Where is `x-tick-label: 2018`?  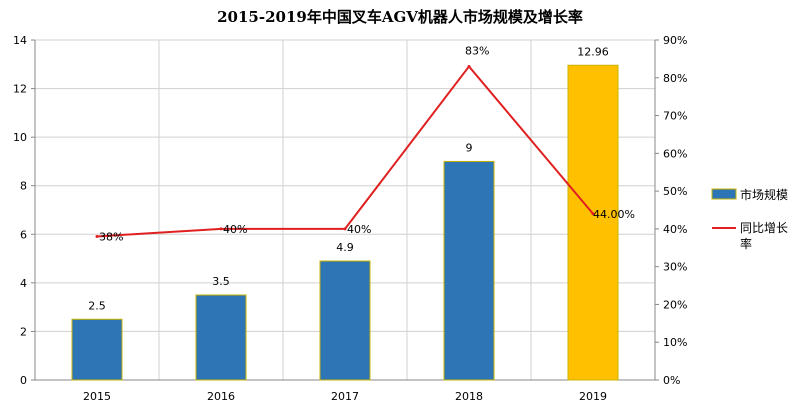
x-tick-label: 2018 is located at coordinates (469, 396).